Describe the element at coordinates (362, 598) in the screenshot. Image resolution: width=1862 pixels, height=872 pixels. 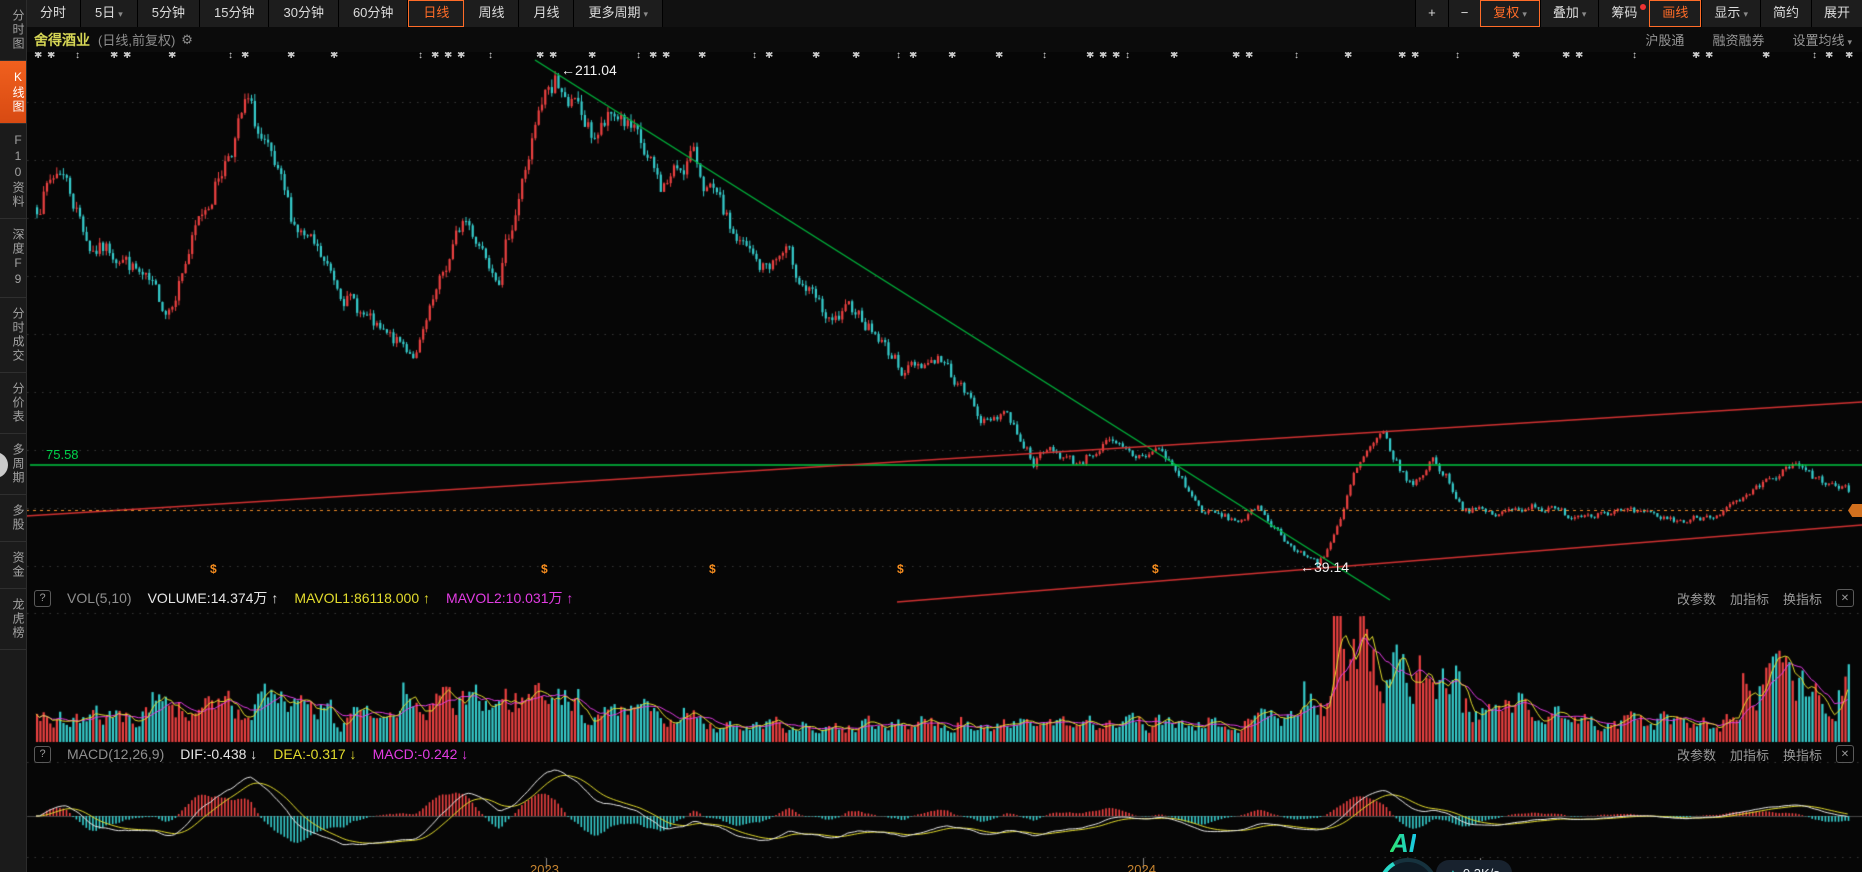
I see `mavol1-value: MAVOL1:86118.000 ↑` at that location.